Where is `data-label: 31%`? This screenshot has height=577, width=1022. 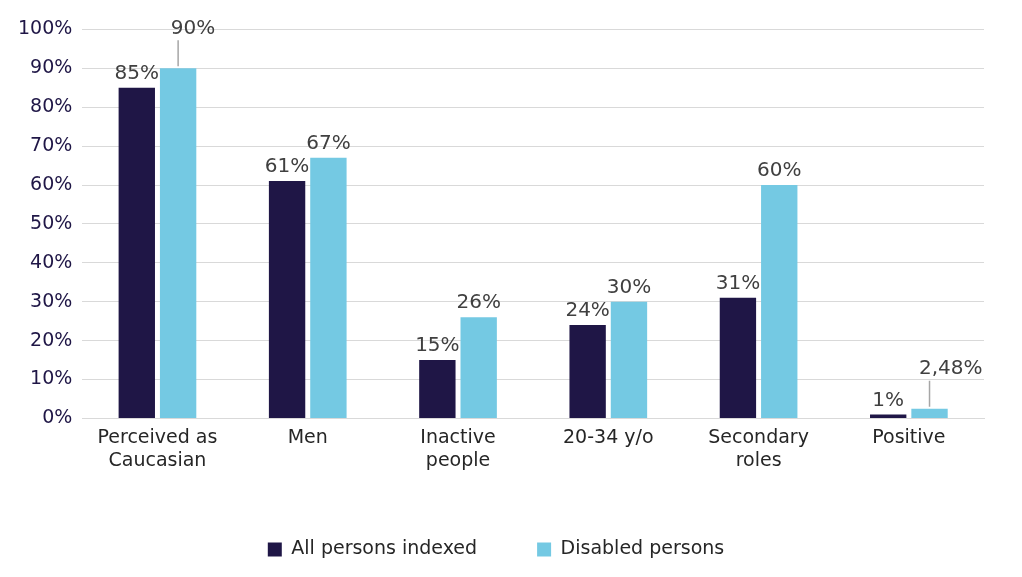
data-label: 31% is located at coordinates (738, 282).